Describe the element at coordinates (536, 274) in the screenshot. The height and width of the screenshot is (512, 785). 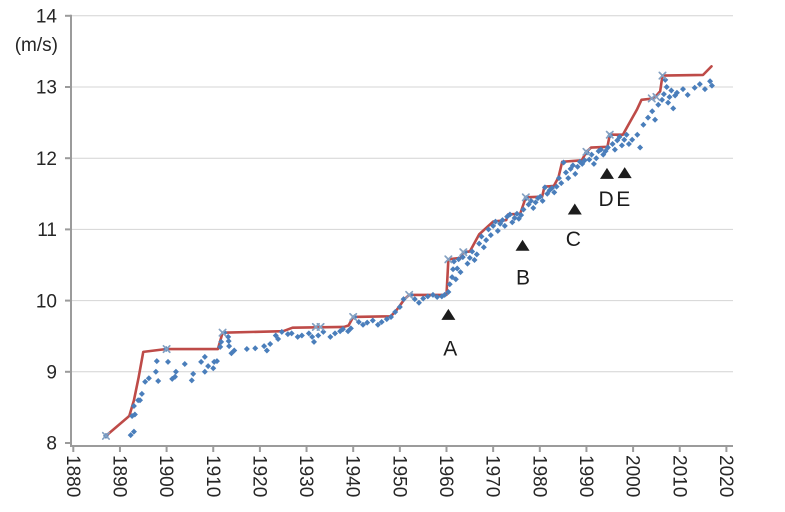
I see `event-letter-labels: A B CD E` at that location.